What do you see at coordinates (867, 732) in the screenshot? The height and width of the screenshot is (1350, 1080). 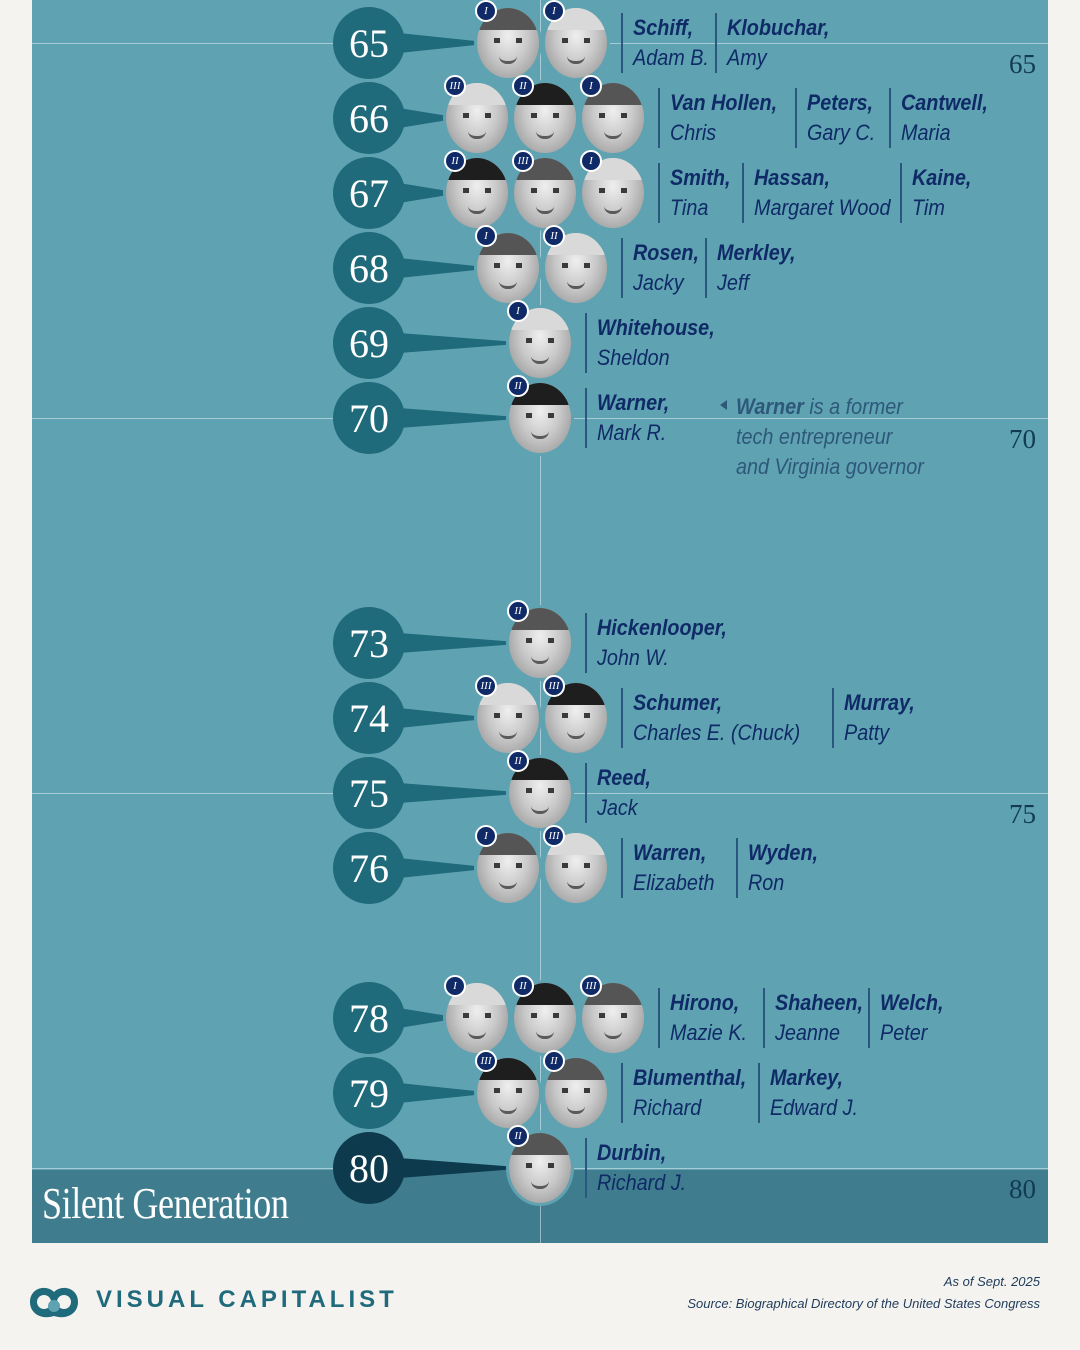 I see `senator-first-name: Patty` at bounding box center [867, 732].